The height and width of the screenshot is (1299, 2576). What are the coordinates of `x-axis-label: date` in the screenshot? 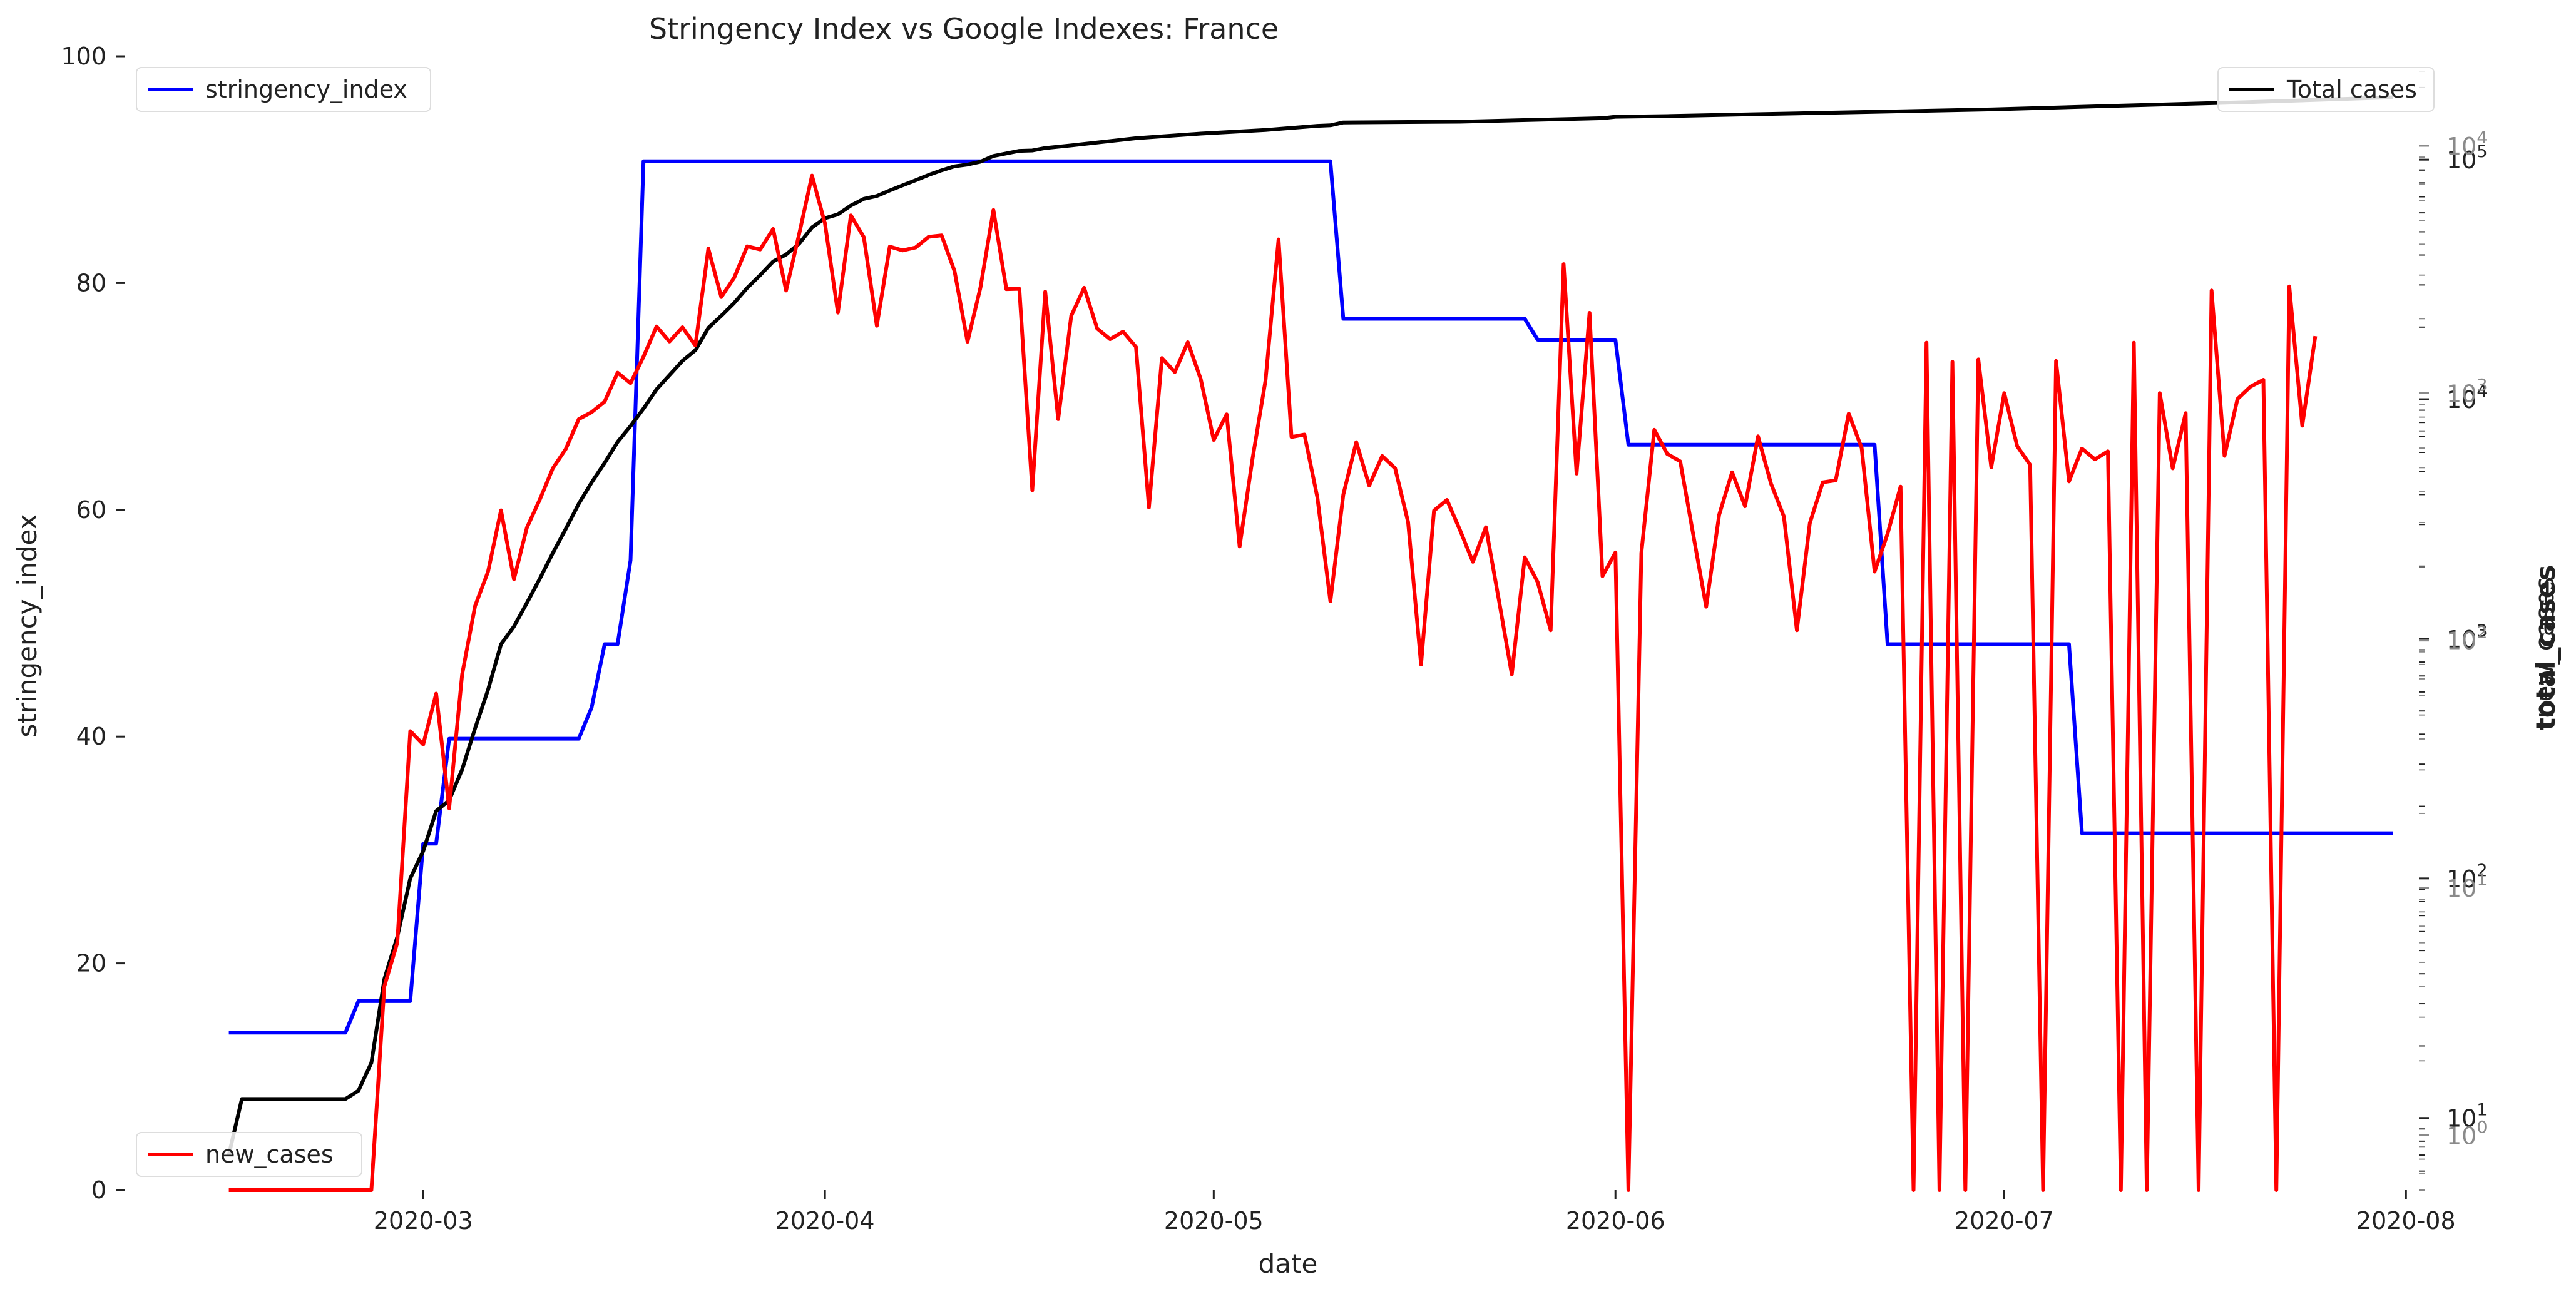 It's located at (1288, 1263).